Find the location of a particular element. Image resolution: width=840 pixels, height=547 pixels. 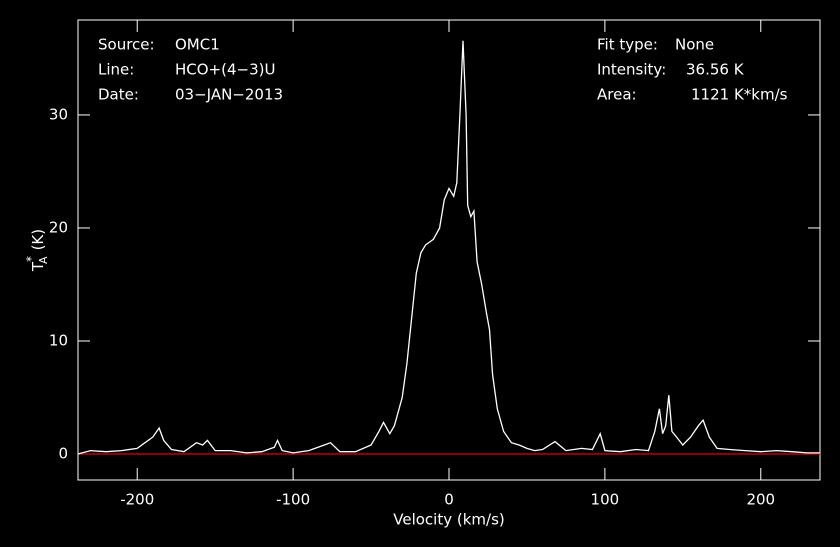

x-tick-label: -200 is located at coordinates (137, 500).